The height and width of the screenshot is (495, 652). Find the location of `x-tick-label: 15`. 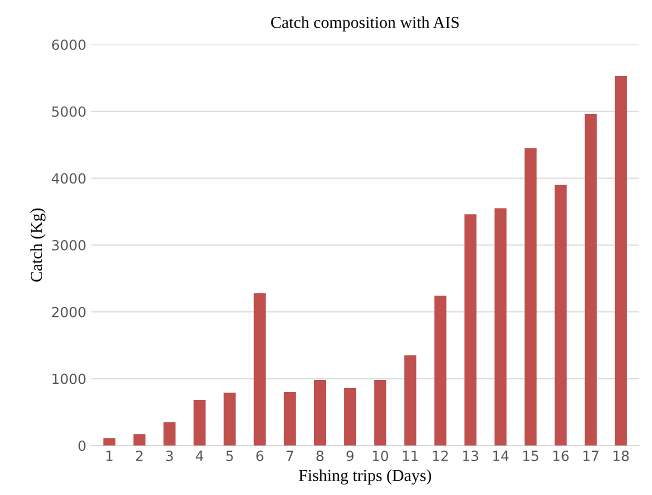

x-tick-label: 15 is located at coordinates (530, 456).